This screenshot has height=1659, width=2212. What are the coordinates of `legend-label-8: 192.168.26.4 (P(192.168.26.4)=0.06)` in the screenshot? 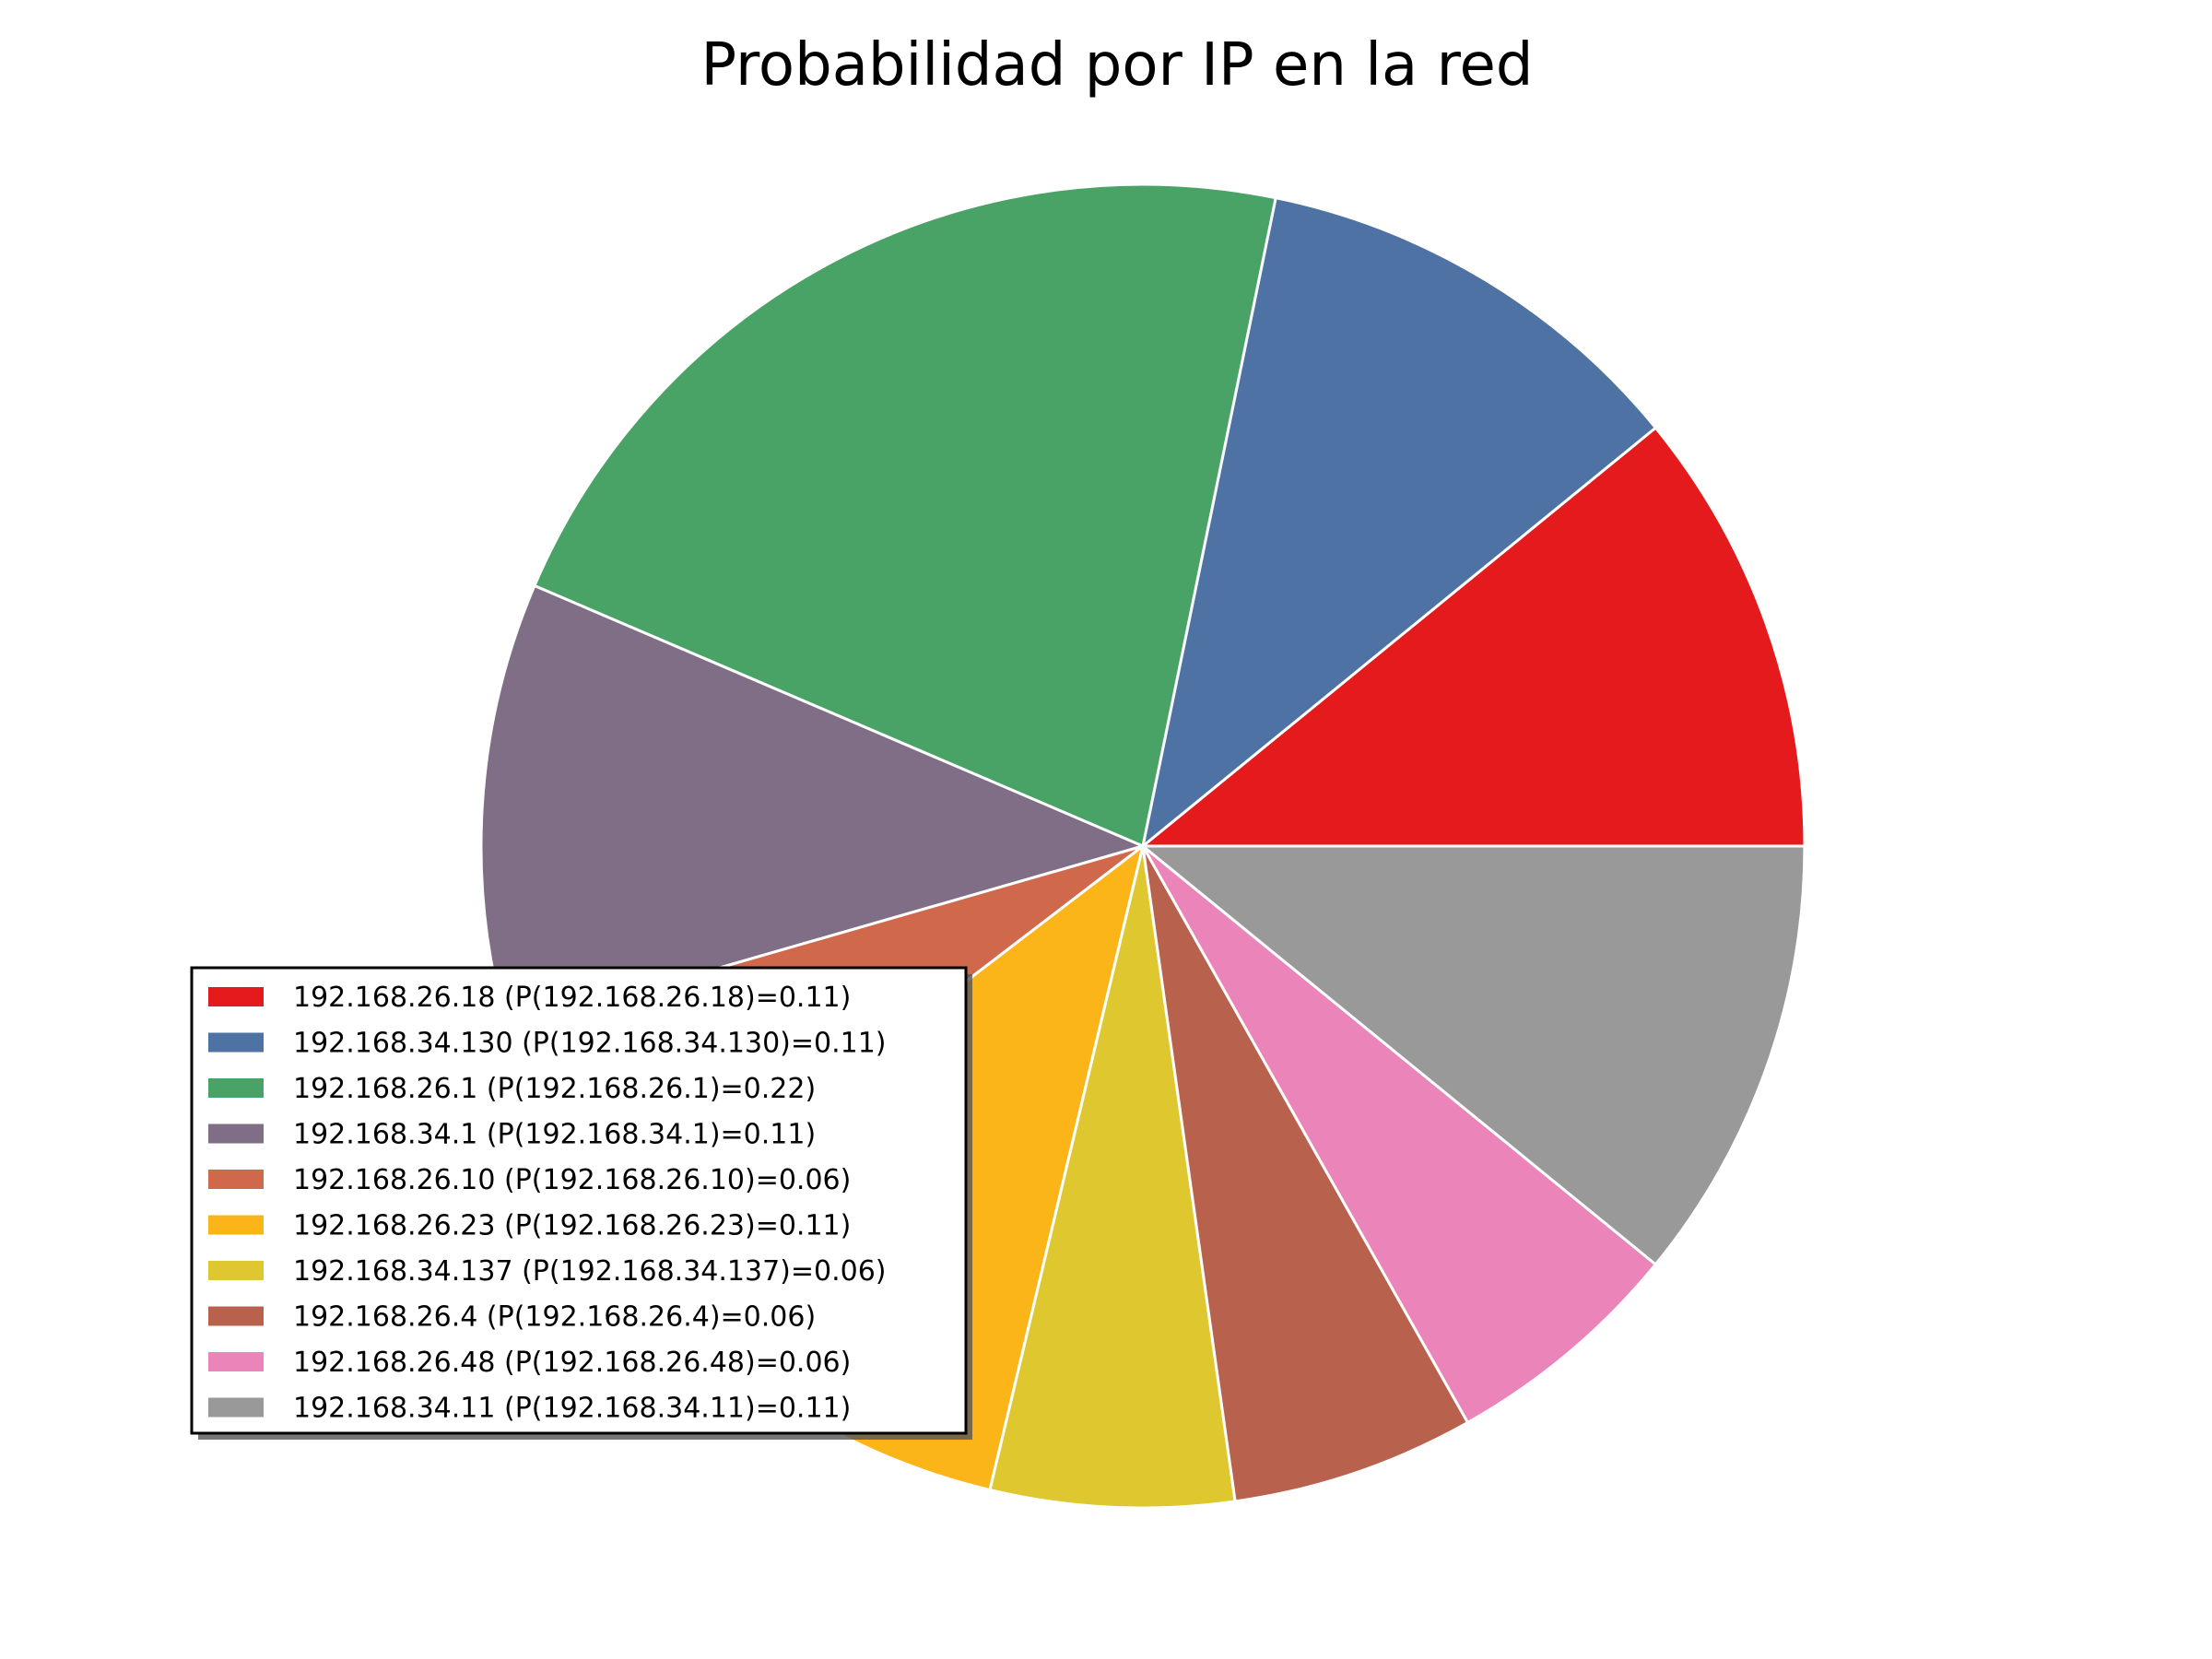 It's located at (554, 1317).